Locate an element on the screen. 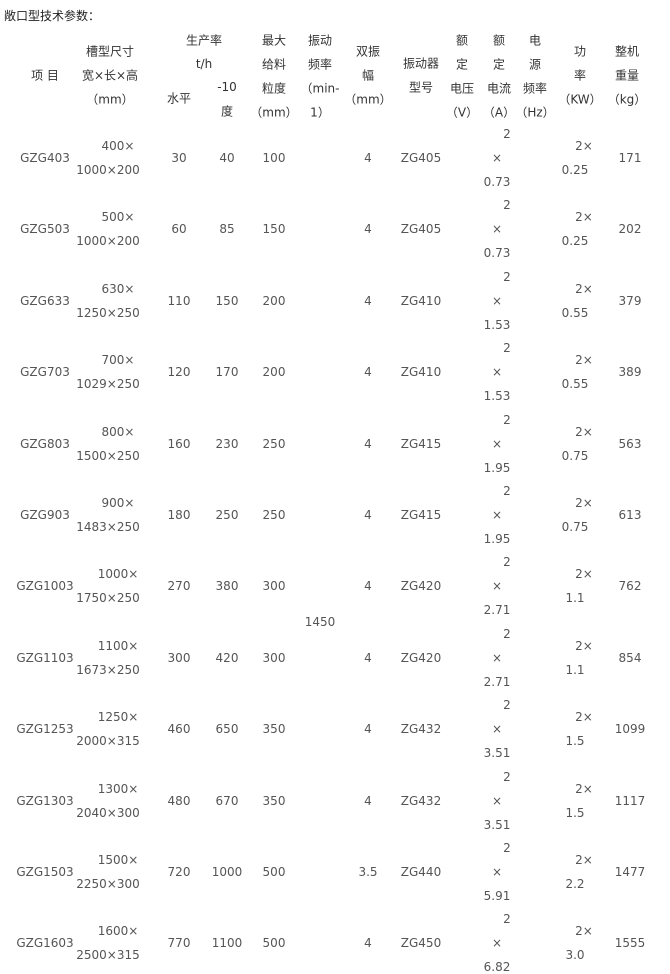 This screenshot has height=974, width=670. row-rate-slope: 85 is located at coordinates (227, 229).